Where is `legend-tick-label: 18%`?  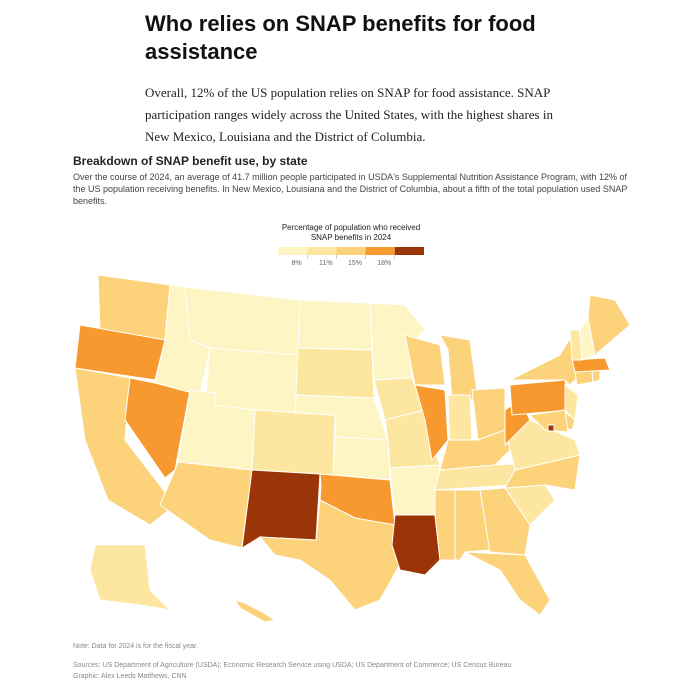 legend-tick-label: 18% is located at coordinates (384, 263).